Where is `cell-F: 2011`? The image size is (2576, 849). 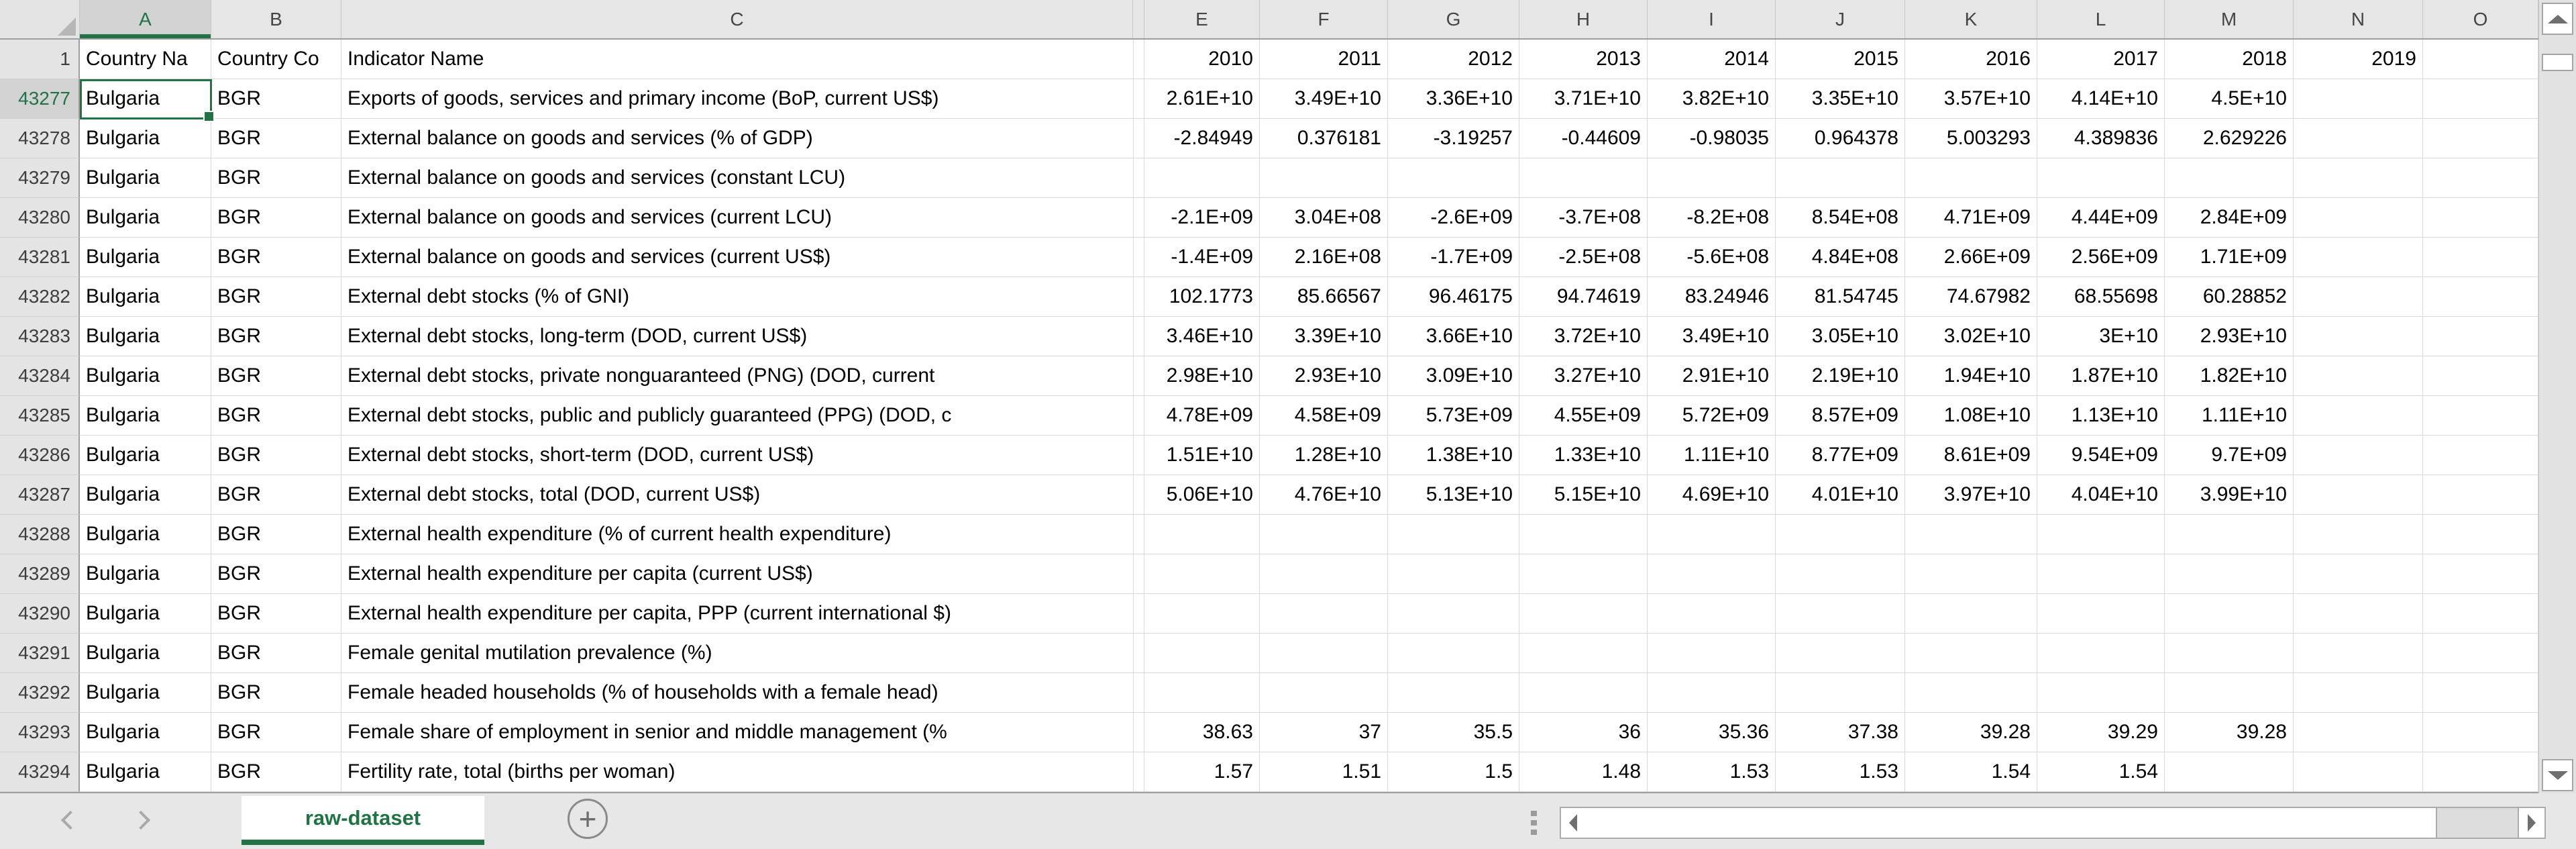
cell-F: 2011 is located at coordinates (1324, 59).